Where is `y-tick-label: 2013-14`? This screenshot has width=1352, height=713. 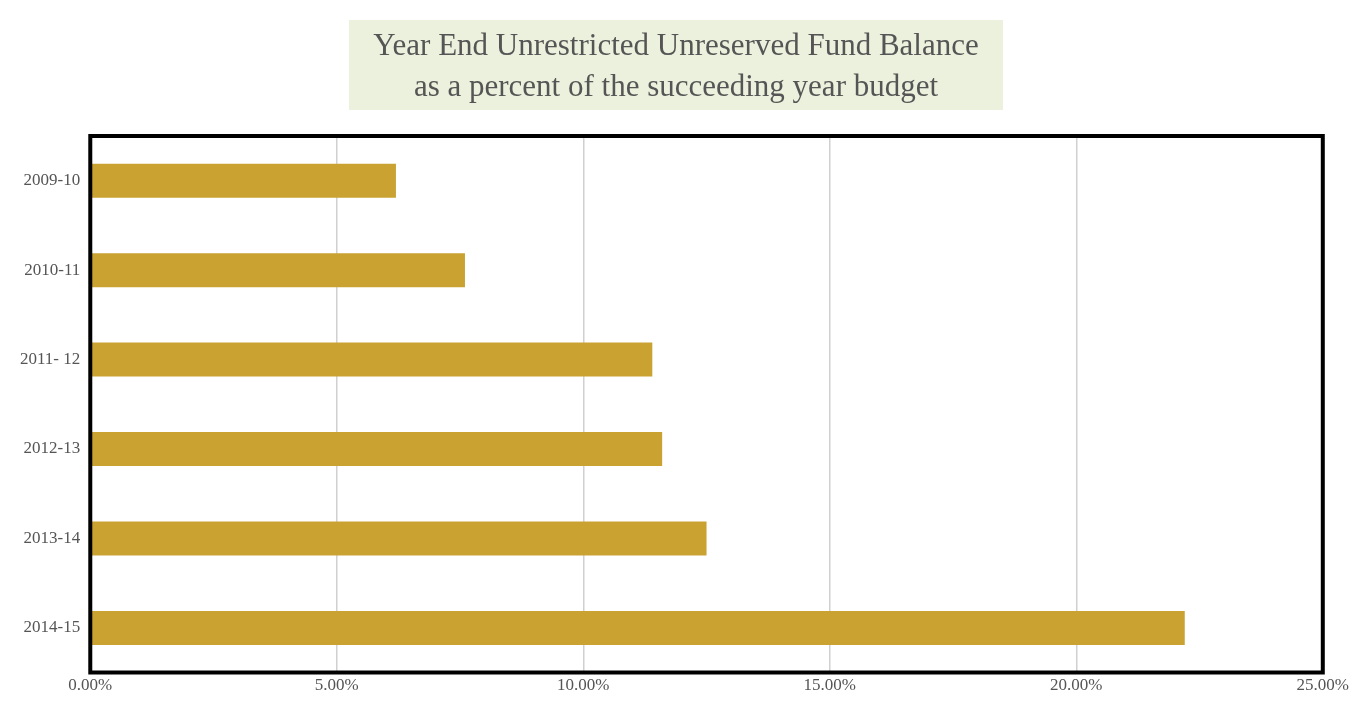
y-tick-label: 2013-14 is located at coordinates (52, 537).